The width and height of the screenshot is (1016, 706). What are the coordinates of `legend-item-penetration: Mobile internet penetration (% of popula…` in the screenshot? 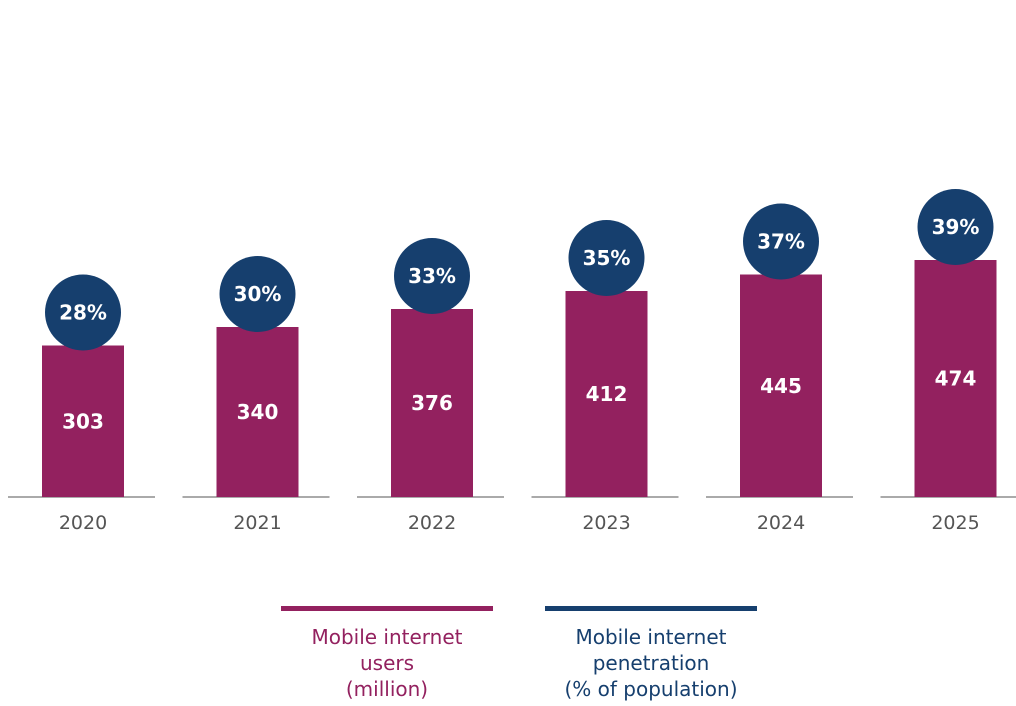 It's located at (651, 654).